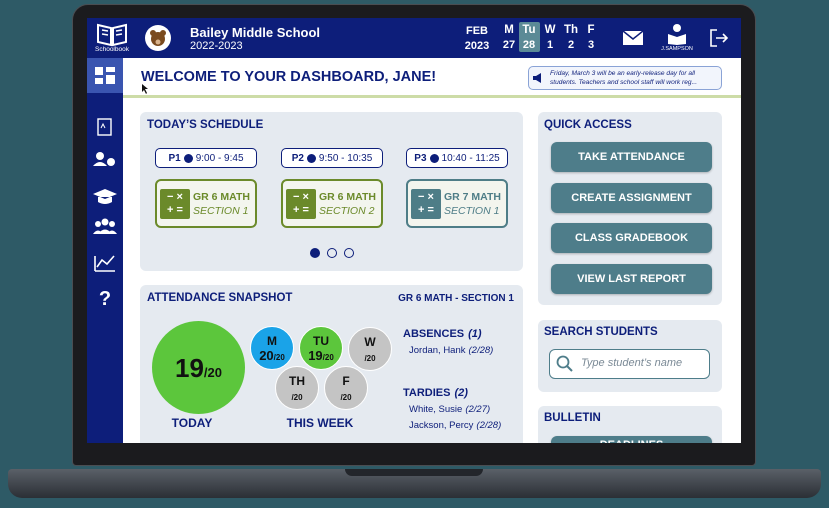 This screenshot has width=829, height=508. I want to click on week-day-circle: W/20, so click(370, 349).